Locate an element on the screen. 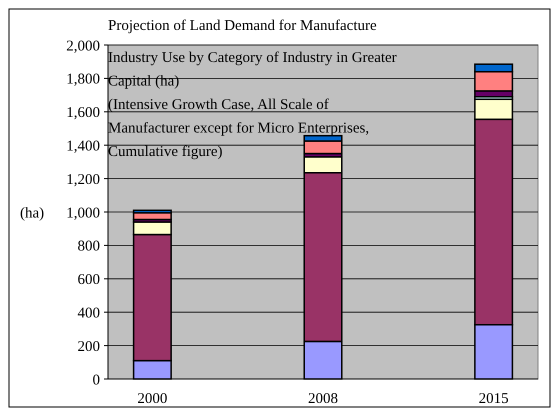 This screenshot has width=559, height=416. y-tick-label: 2,000 is located at coordinates (83, 46).